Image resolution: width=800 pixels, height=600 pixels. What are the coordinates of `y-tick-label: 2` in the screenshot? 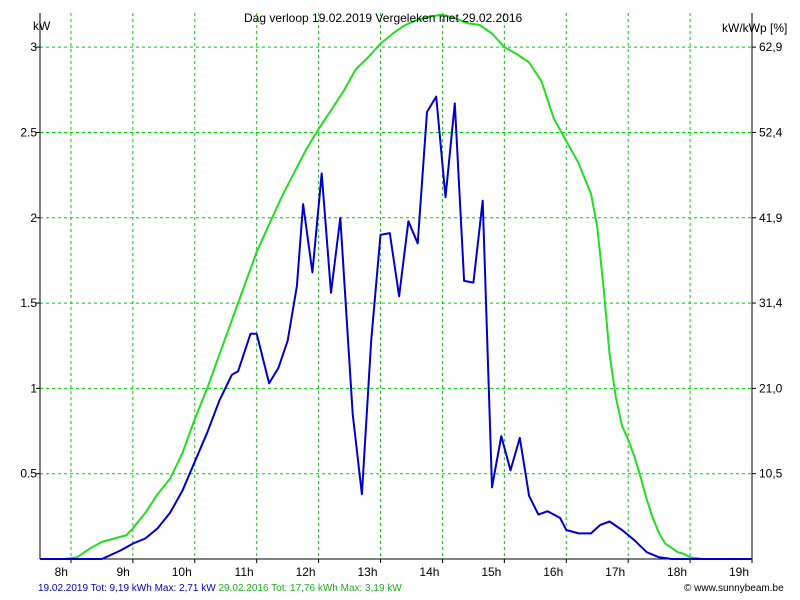 It's located at (33, 218).